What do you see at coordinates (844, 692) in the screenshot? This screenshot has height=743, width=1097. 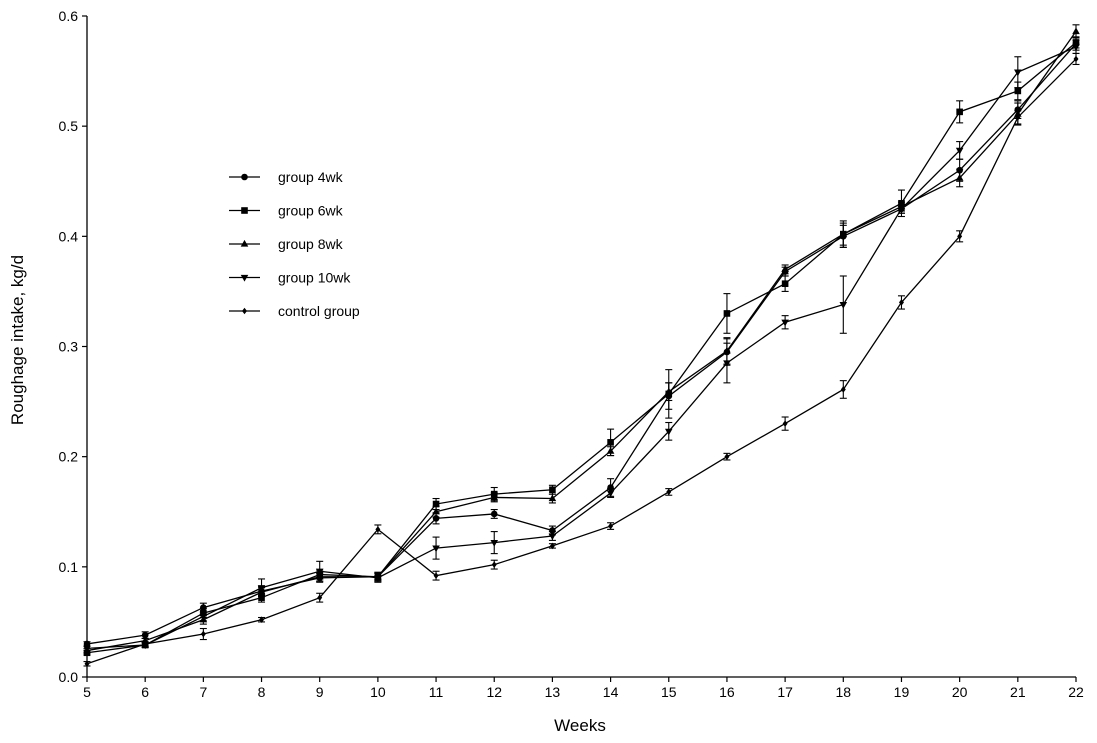 I see `x-tick-label: 18` at bounding box center [844, 692].